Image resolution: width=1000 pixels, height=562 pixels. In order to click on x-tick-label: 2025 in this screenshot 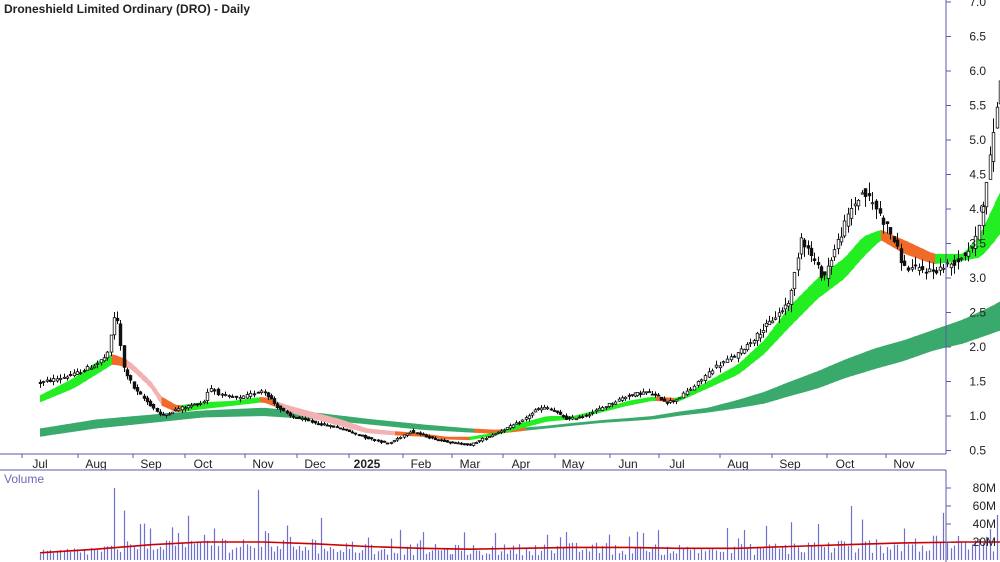, I will do `click(367, 464)`.